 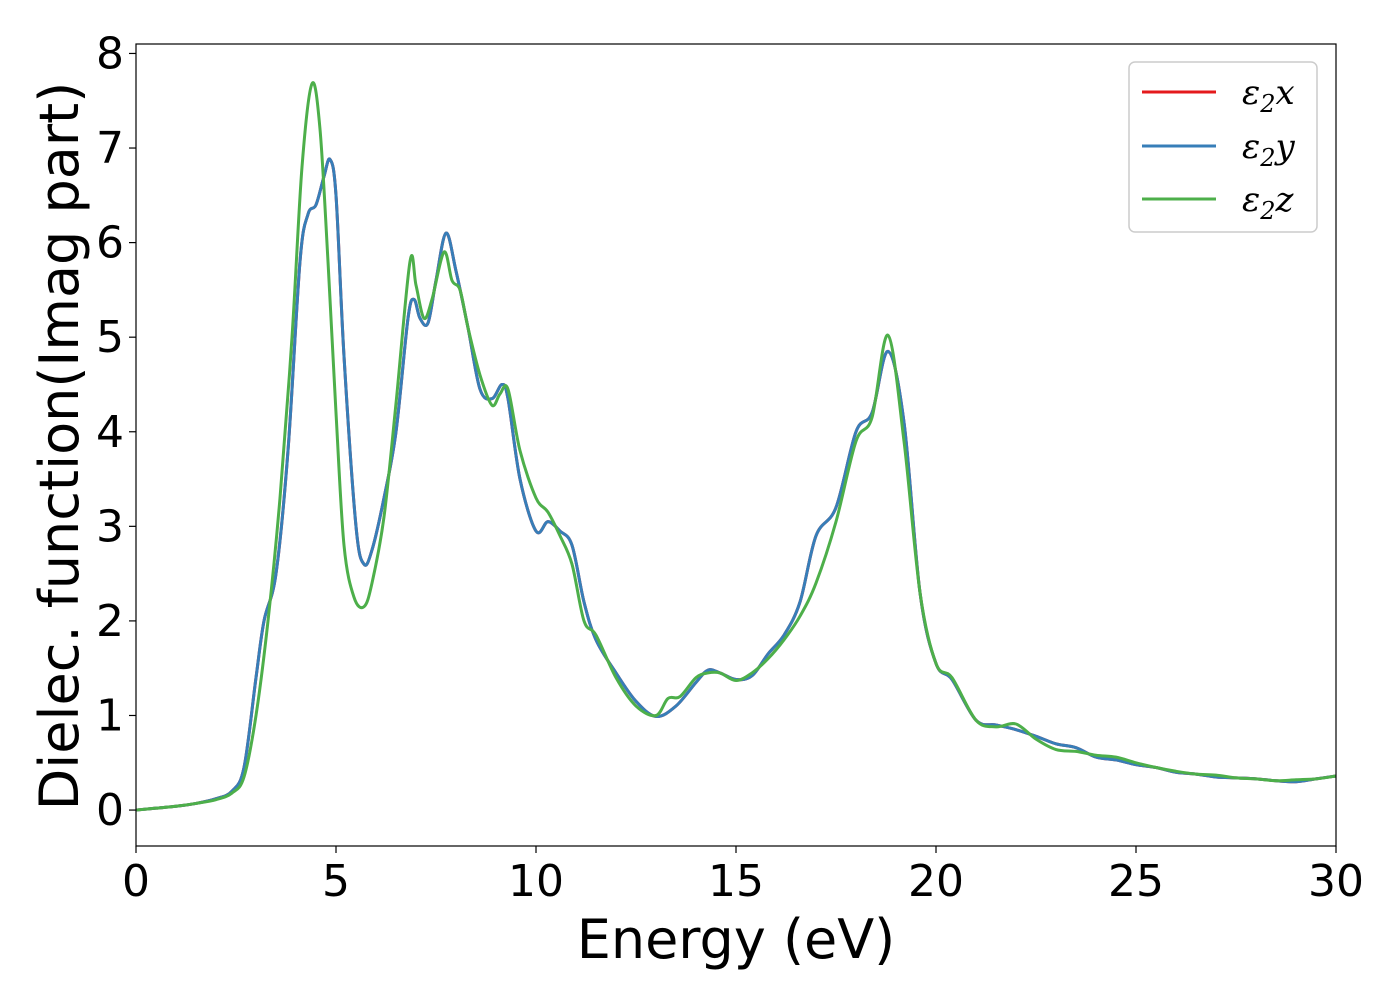 I want to click on x-tick-label: 10, so click(x=536, y=881).